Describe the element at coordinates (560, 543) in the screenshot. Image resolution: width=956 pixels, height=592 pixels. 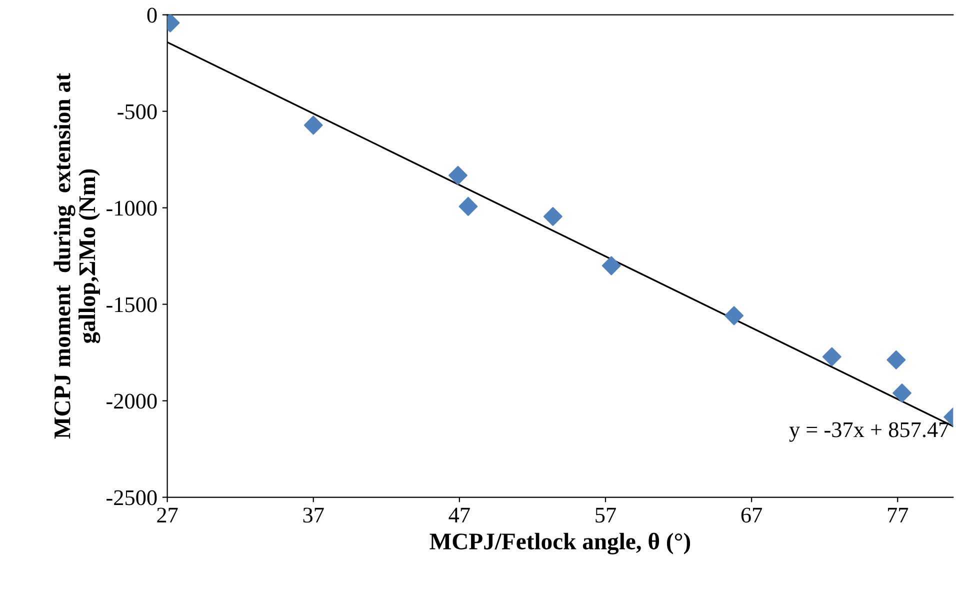
I see `x-axis-title: MCPJ/Fetlock angle, θ (°)` at that location.